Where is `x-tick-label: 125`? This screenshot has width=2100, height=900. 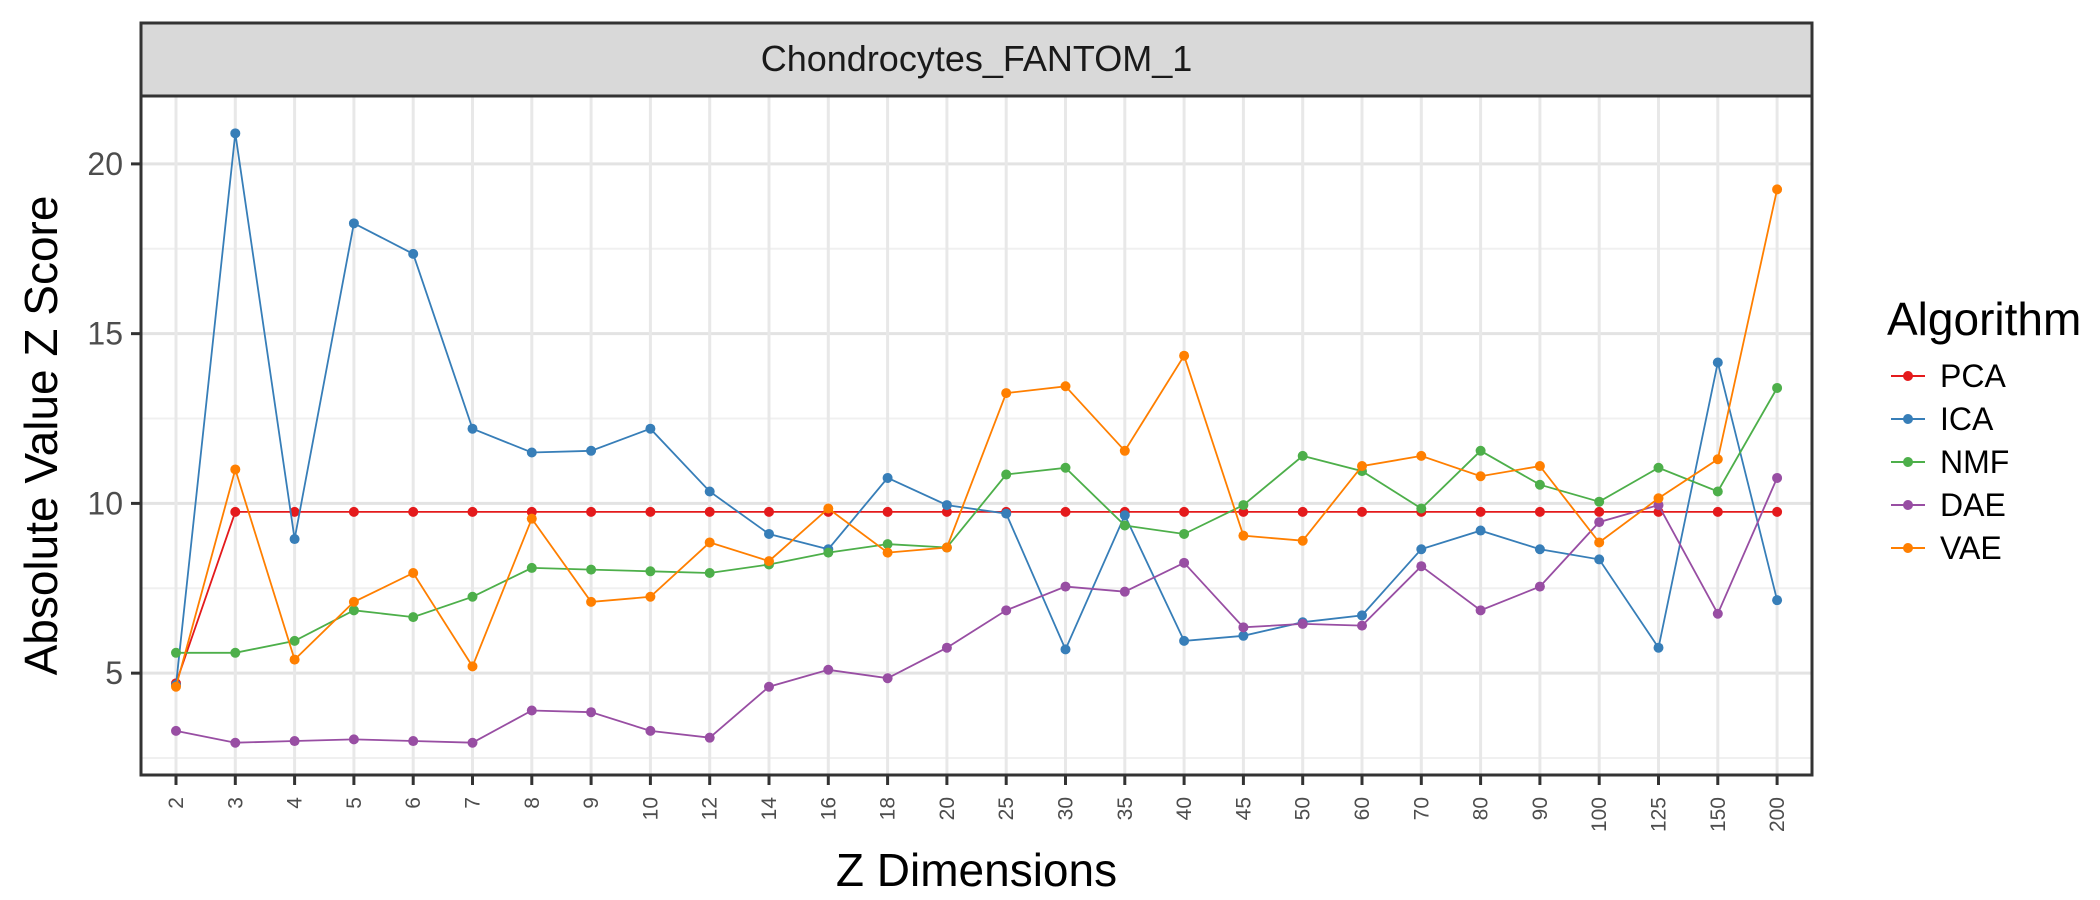 x-tick-label: 125 is located at coordinates (1659, 814).